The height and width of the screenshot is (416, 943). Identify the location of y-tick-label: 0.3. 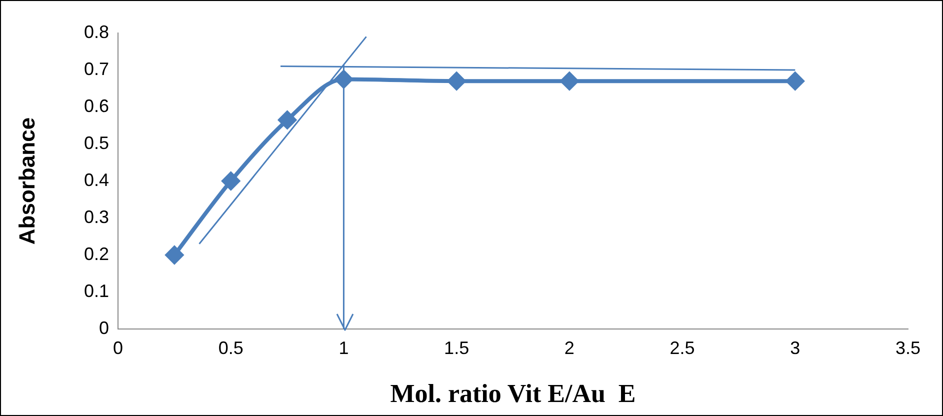
(96, 216).